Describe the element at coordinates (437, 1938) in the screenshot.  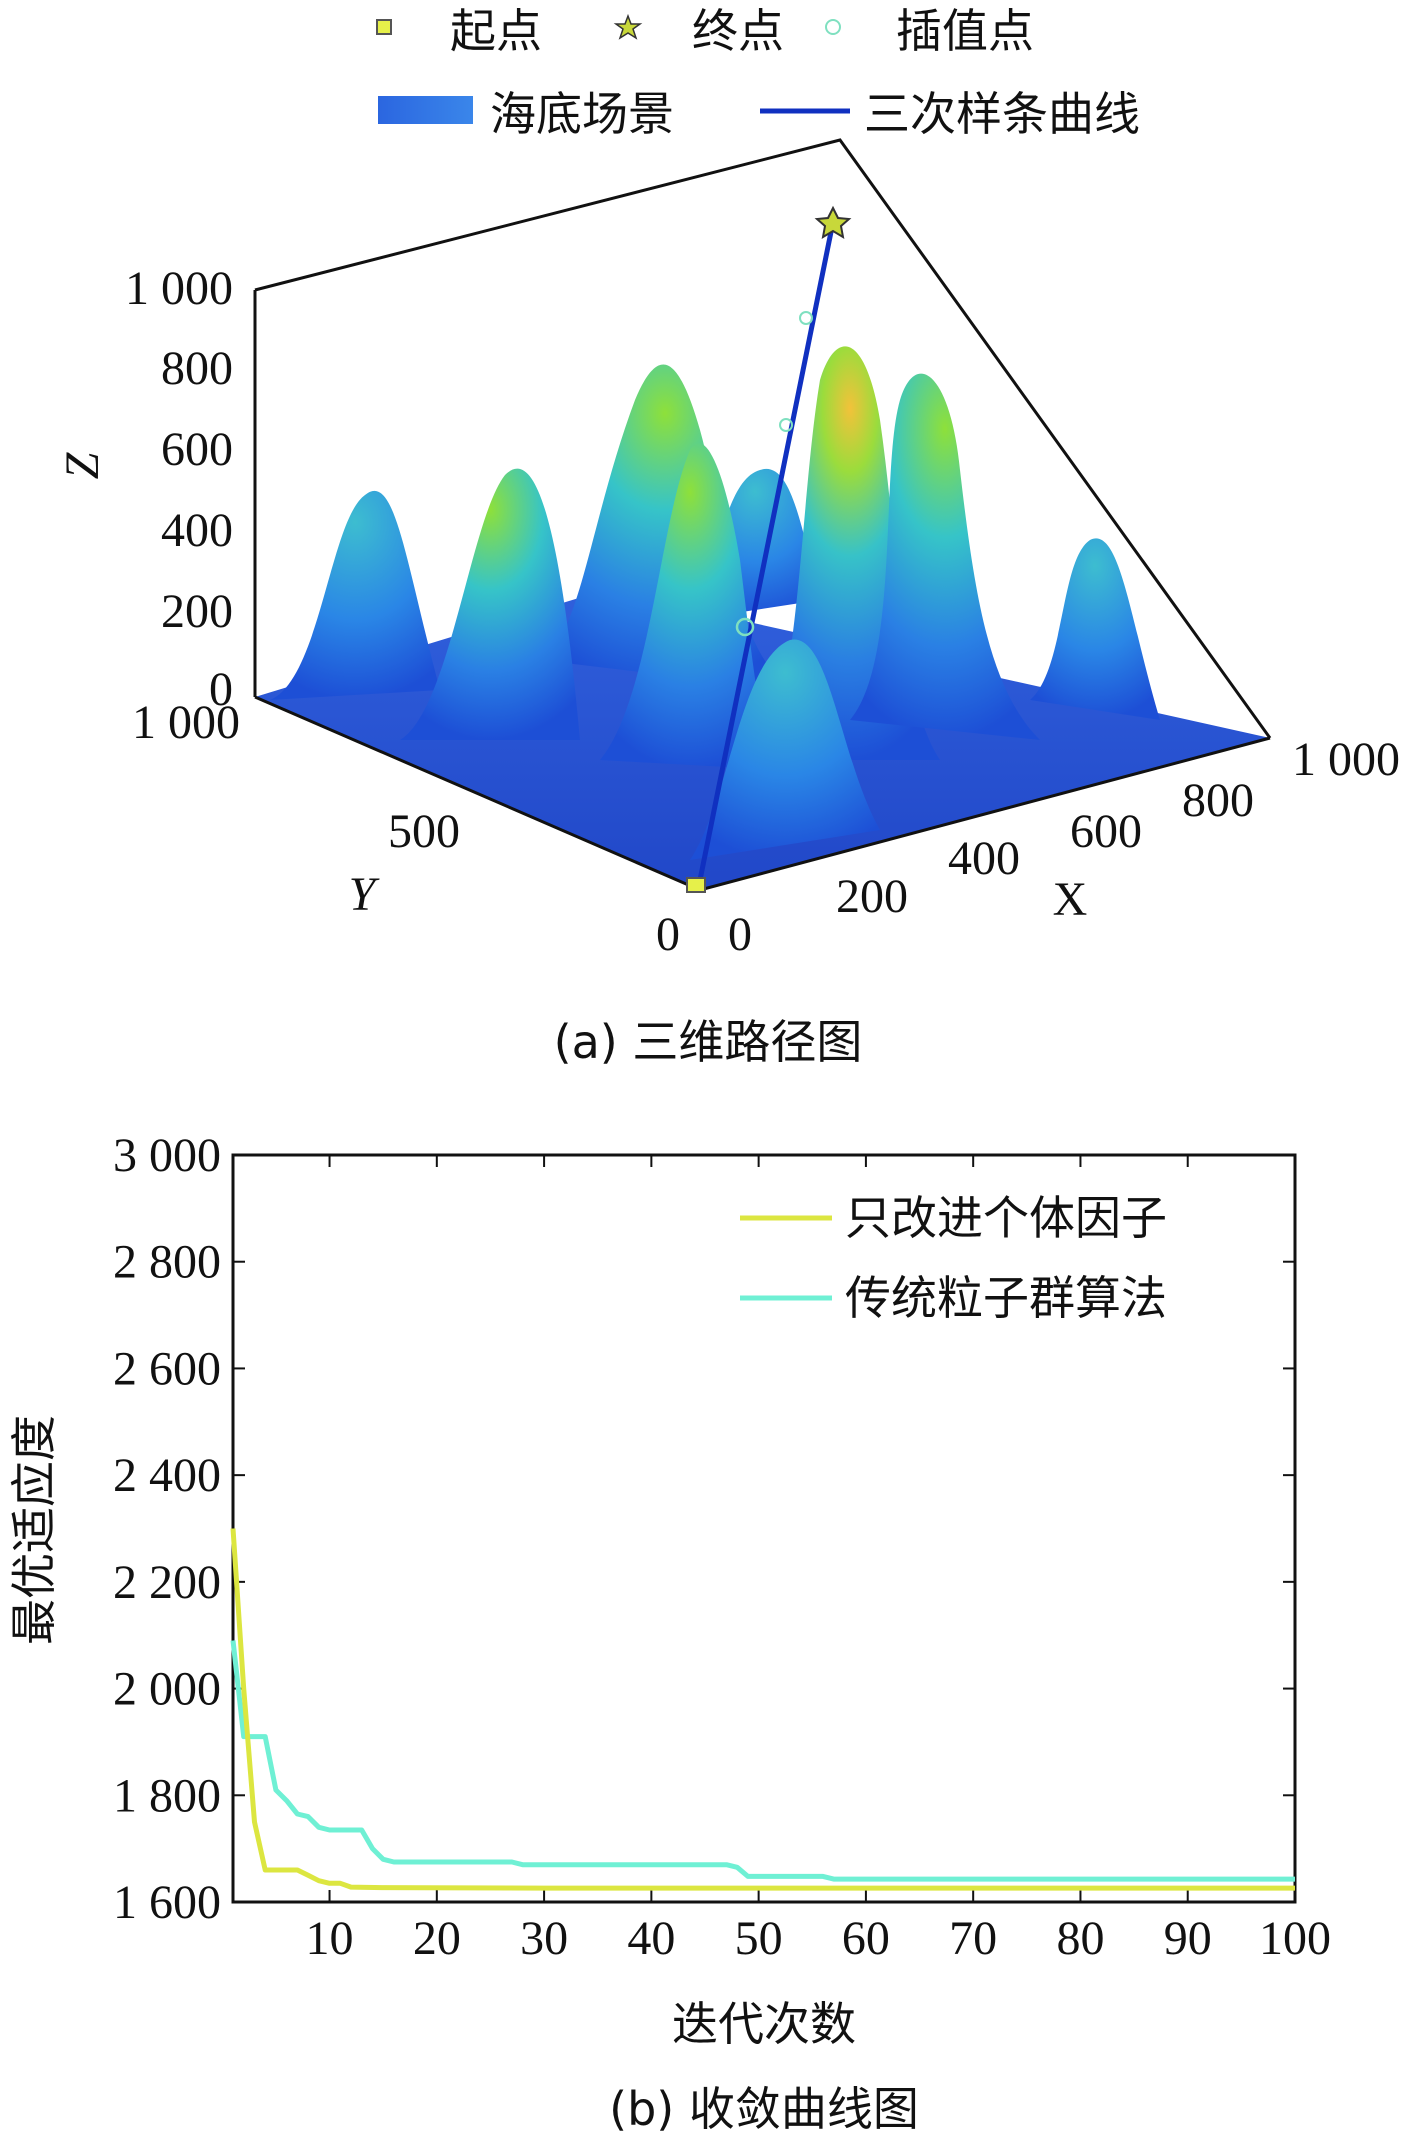
I see `x-tick-label: 20` at that location.